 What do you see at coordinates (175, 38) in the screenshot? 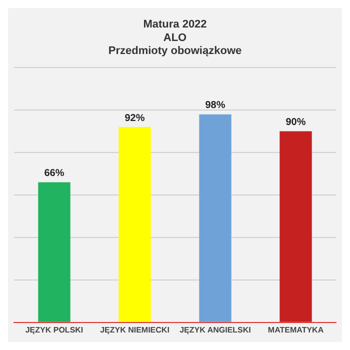
I see `chart-title: Matura 2022 ALO Przedmioty obowiązkowe` at bounding box center [175, 38].